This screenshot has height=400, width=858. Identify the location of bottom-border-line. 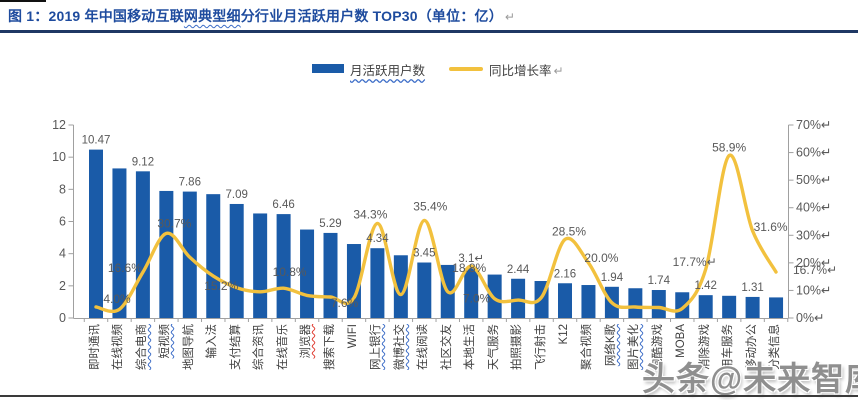
(429, 396).